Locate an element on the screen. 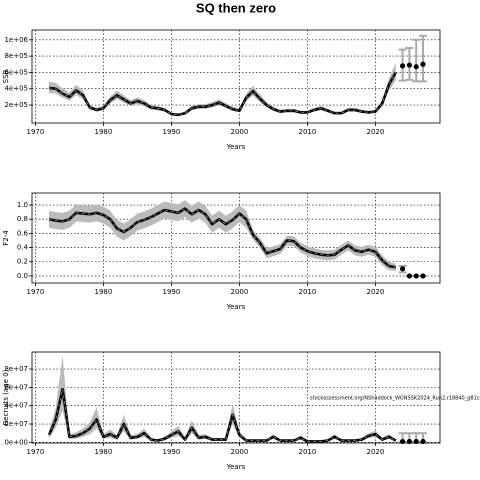 The height and width of the screenshot is (480, 480). y-tick-label: 6e+07 is located at coordinates (16, 387).